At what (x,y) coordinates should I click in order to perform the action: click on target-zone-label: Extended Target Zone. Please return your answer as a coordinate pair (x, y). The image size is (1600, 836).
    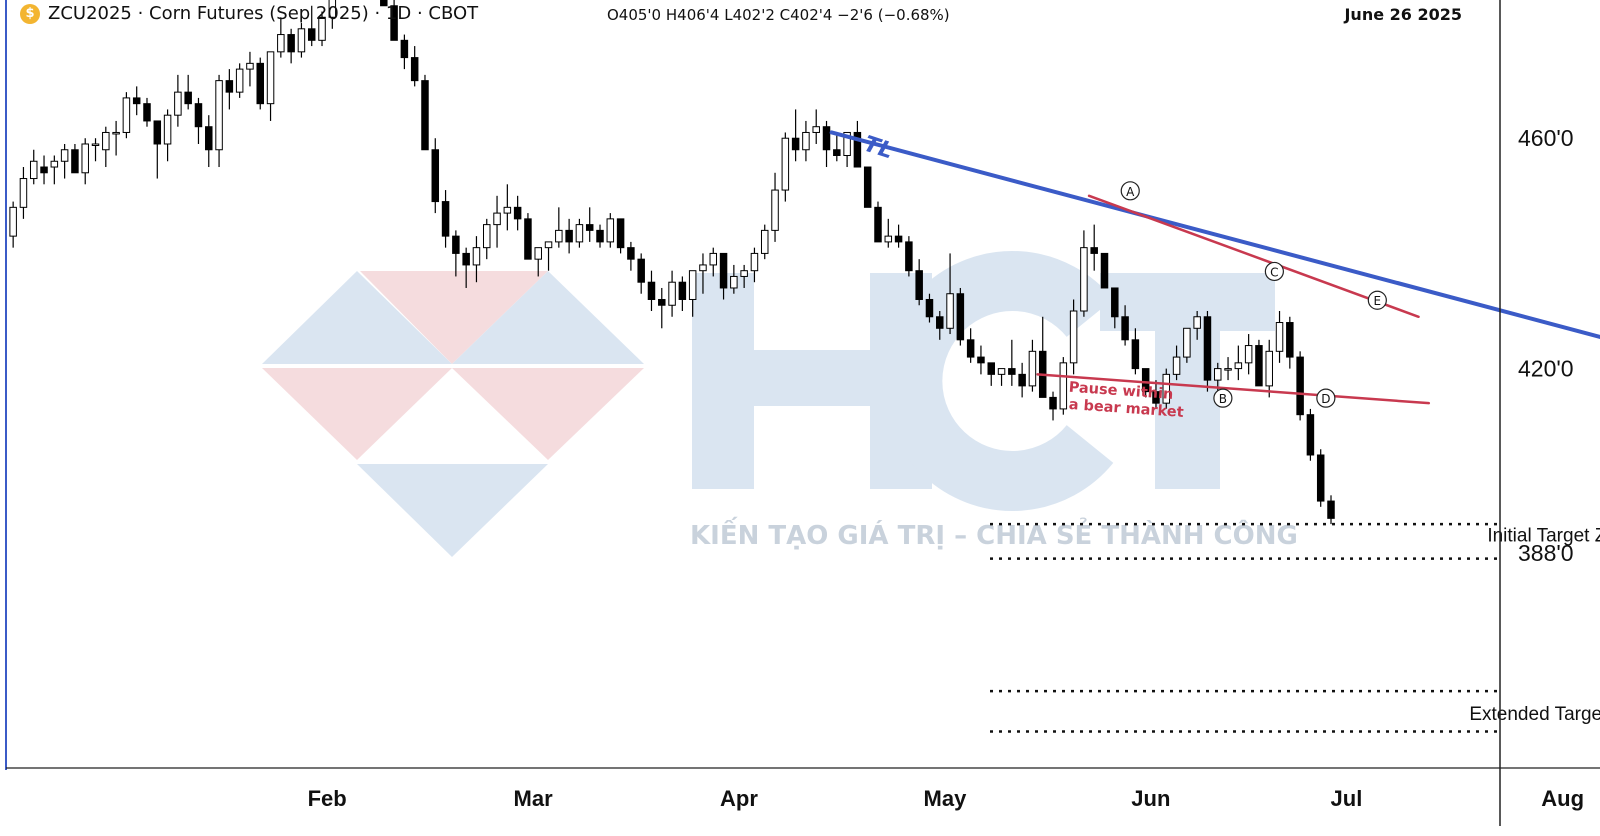
    Looking at the image, I should click on (1534, 714).